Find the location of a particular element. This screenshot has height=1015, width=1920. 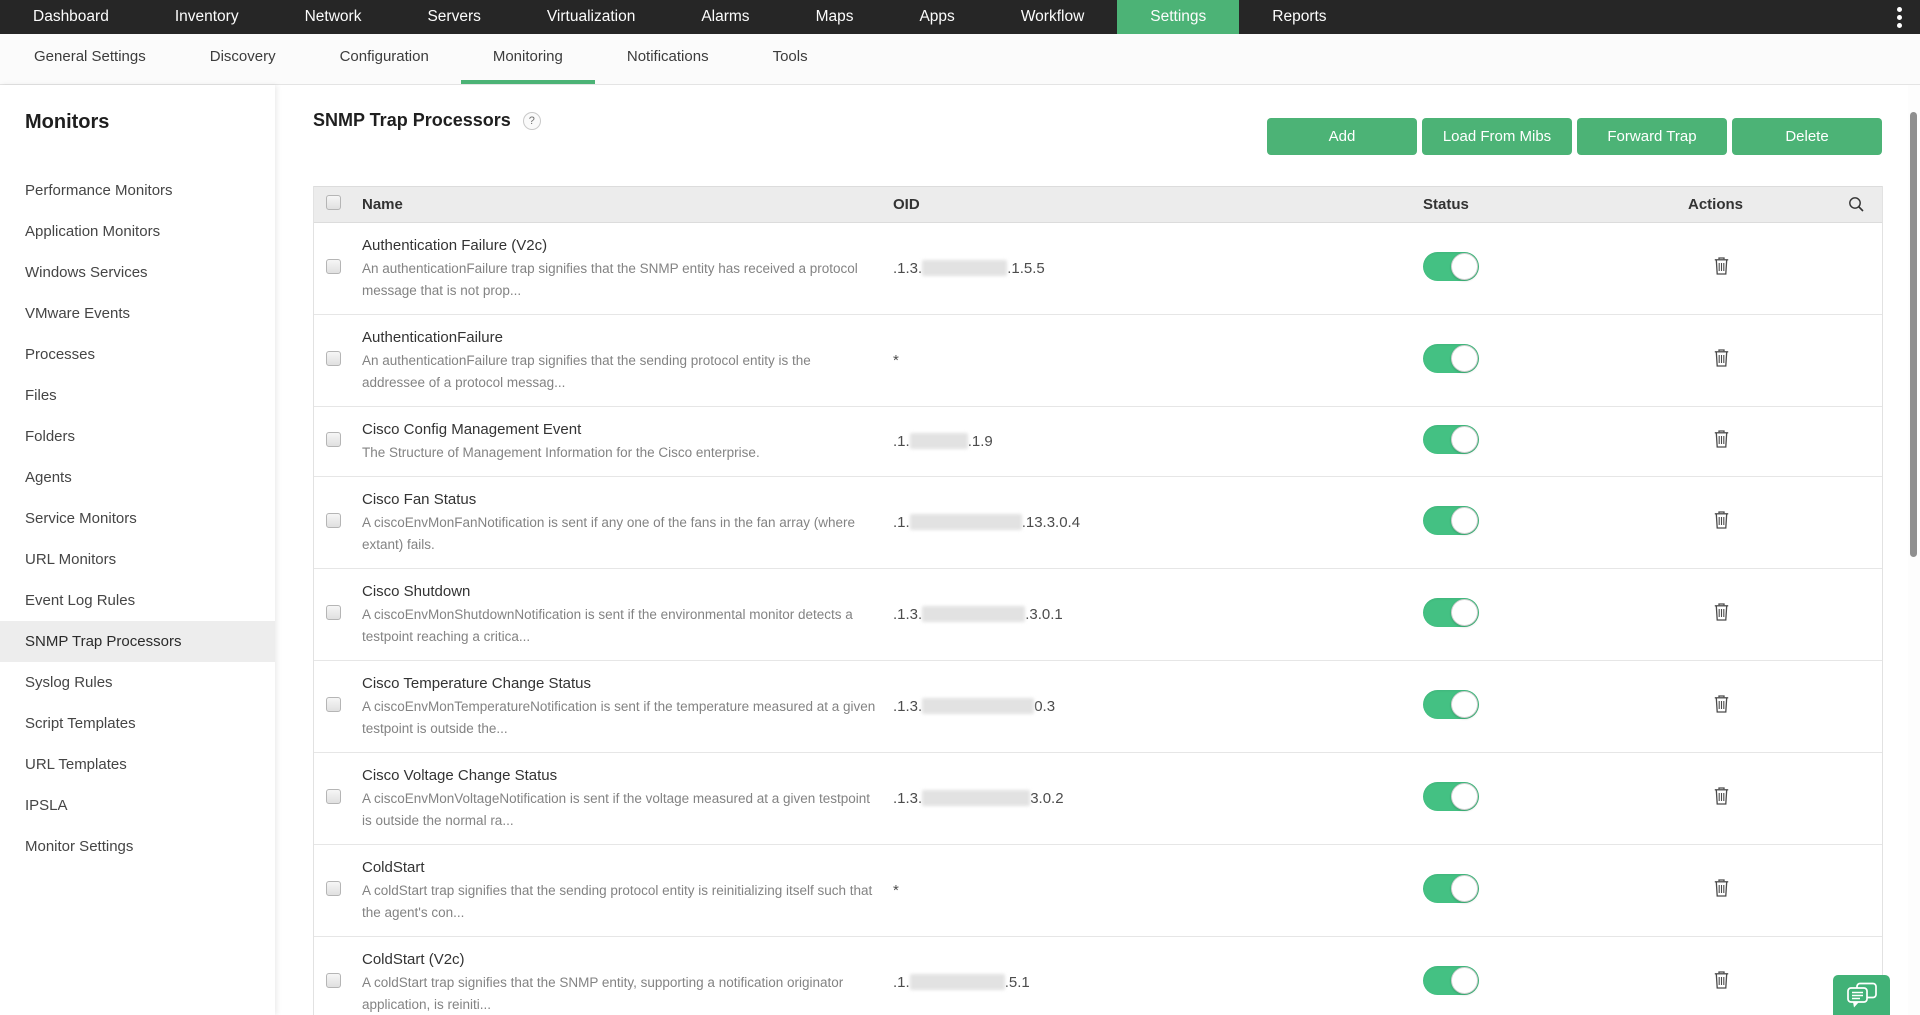

topnav-item-servers: Servers is located at coordinates (454, 16).